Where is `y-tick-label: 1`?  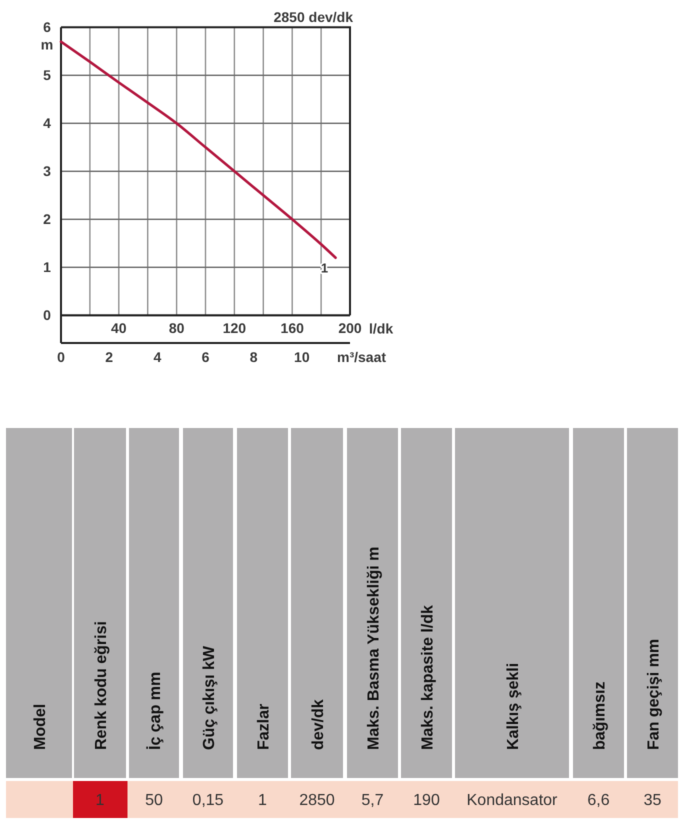 y-tick-label: 1 is located at coordinates (47, 266).